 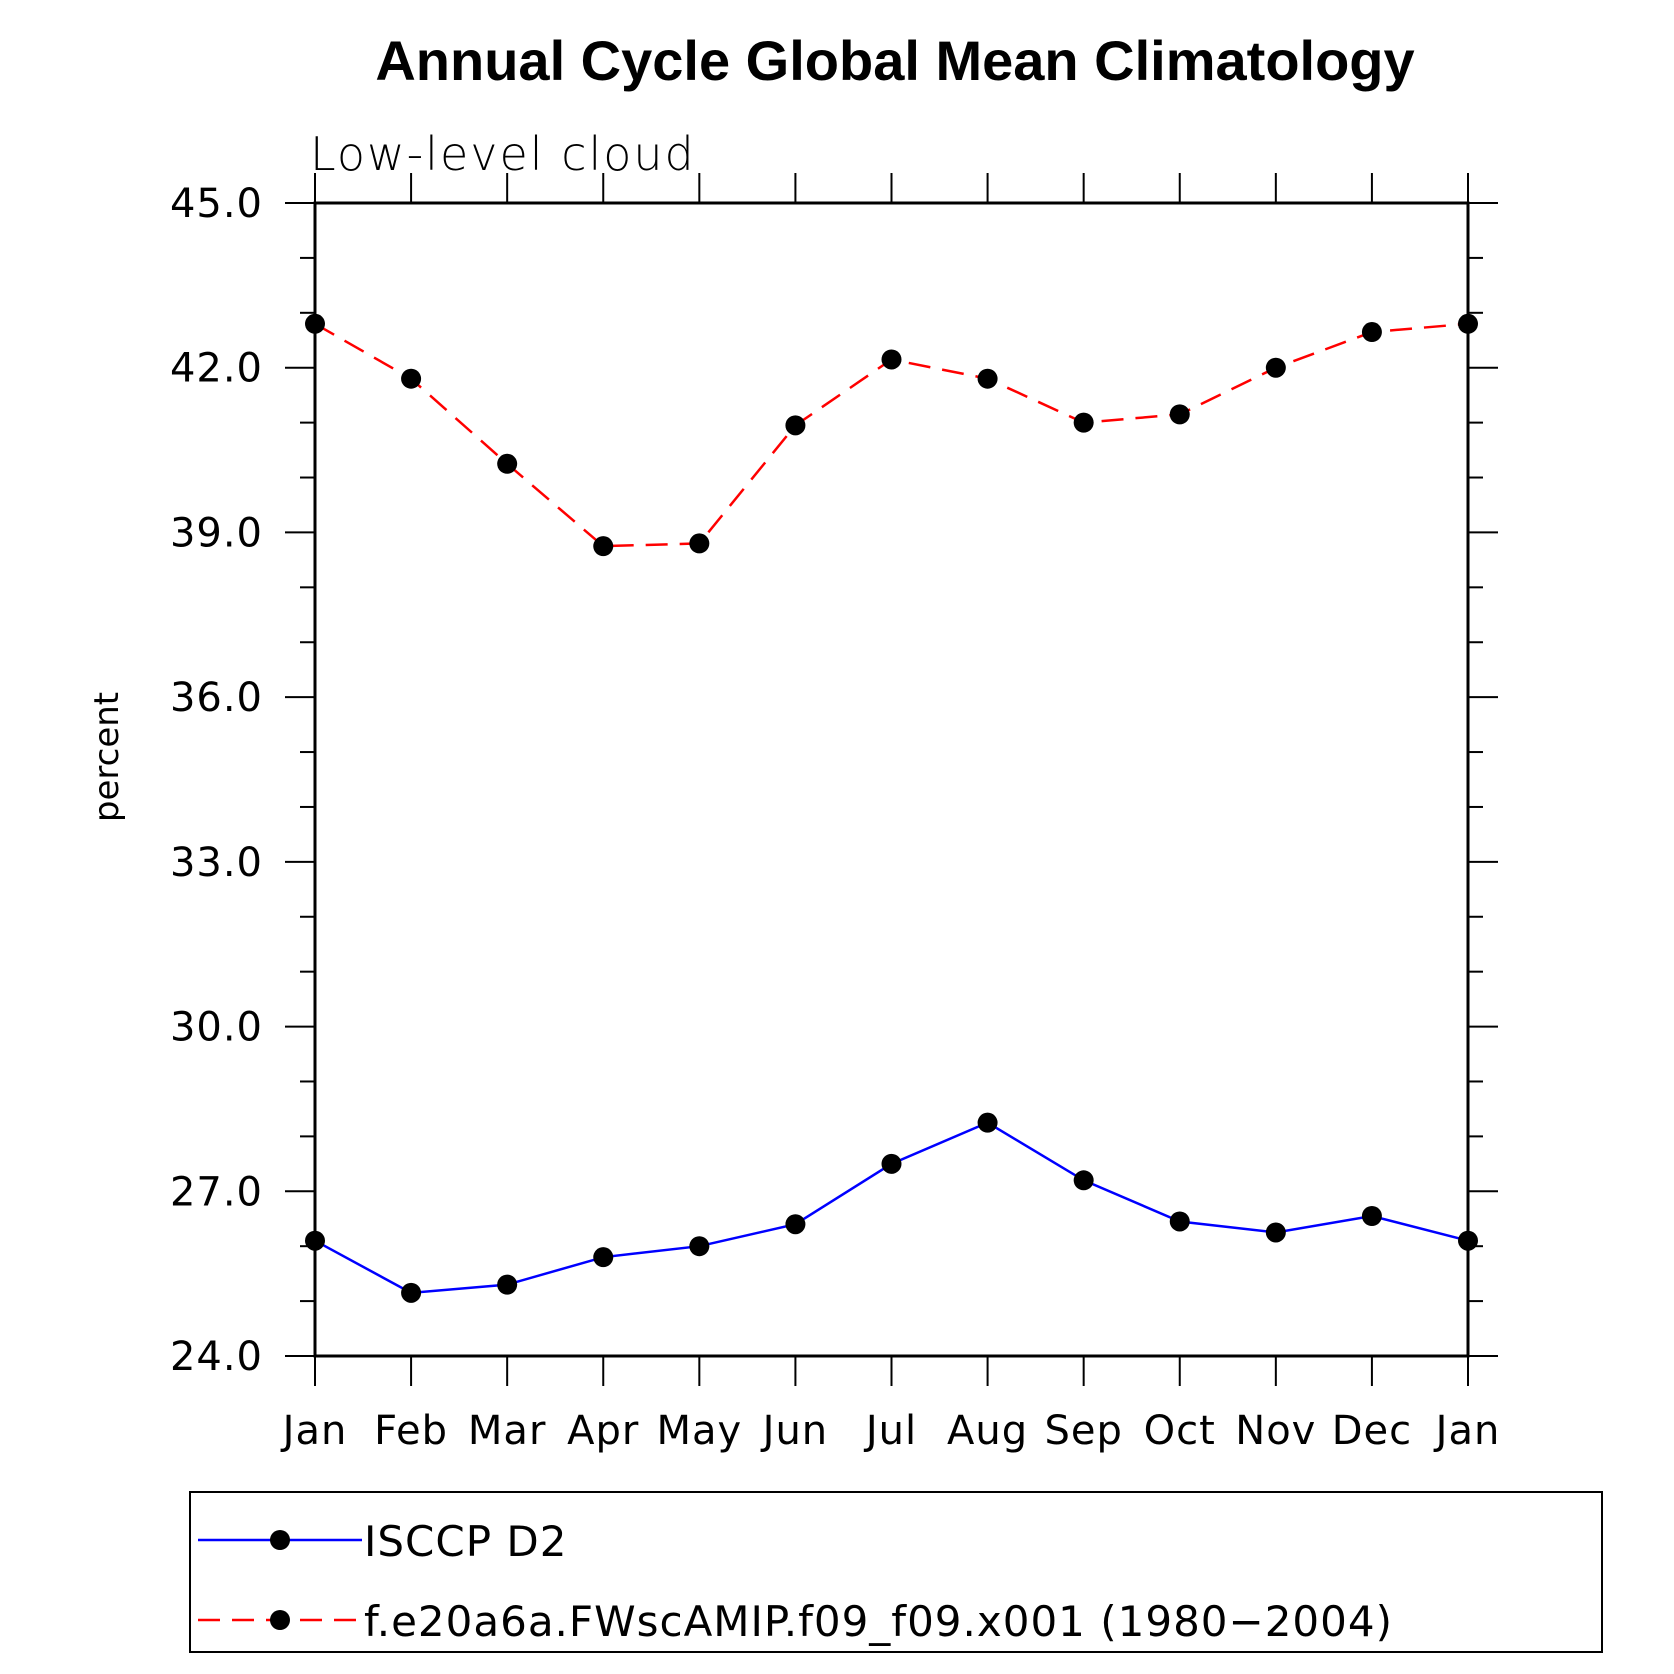 I want to click on legend-label: ISCCP D2, so click(x=465, y=1541).